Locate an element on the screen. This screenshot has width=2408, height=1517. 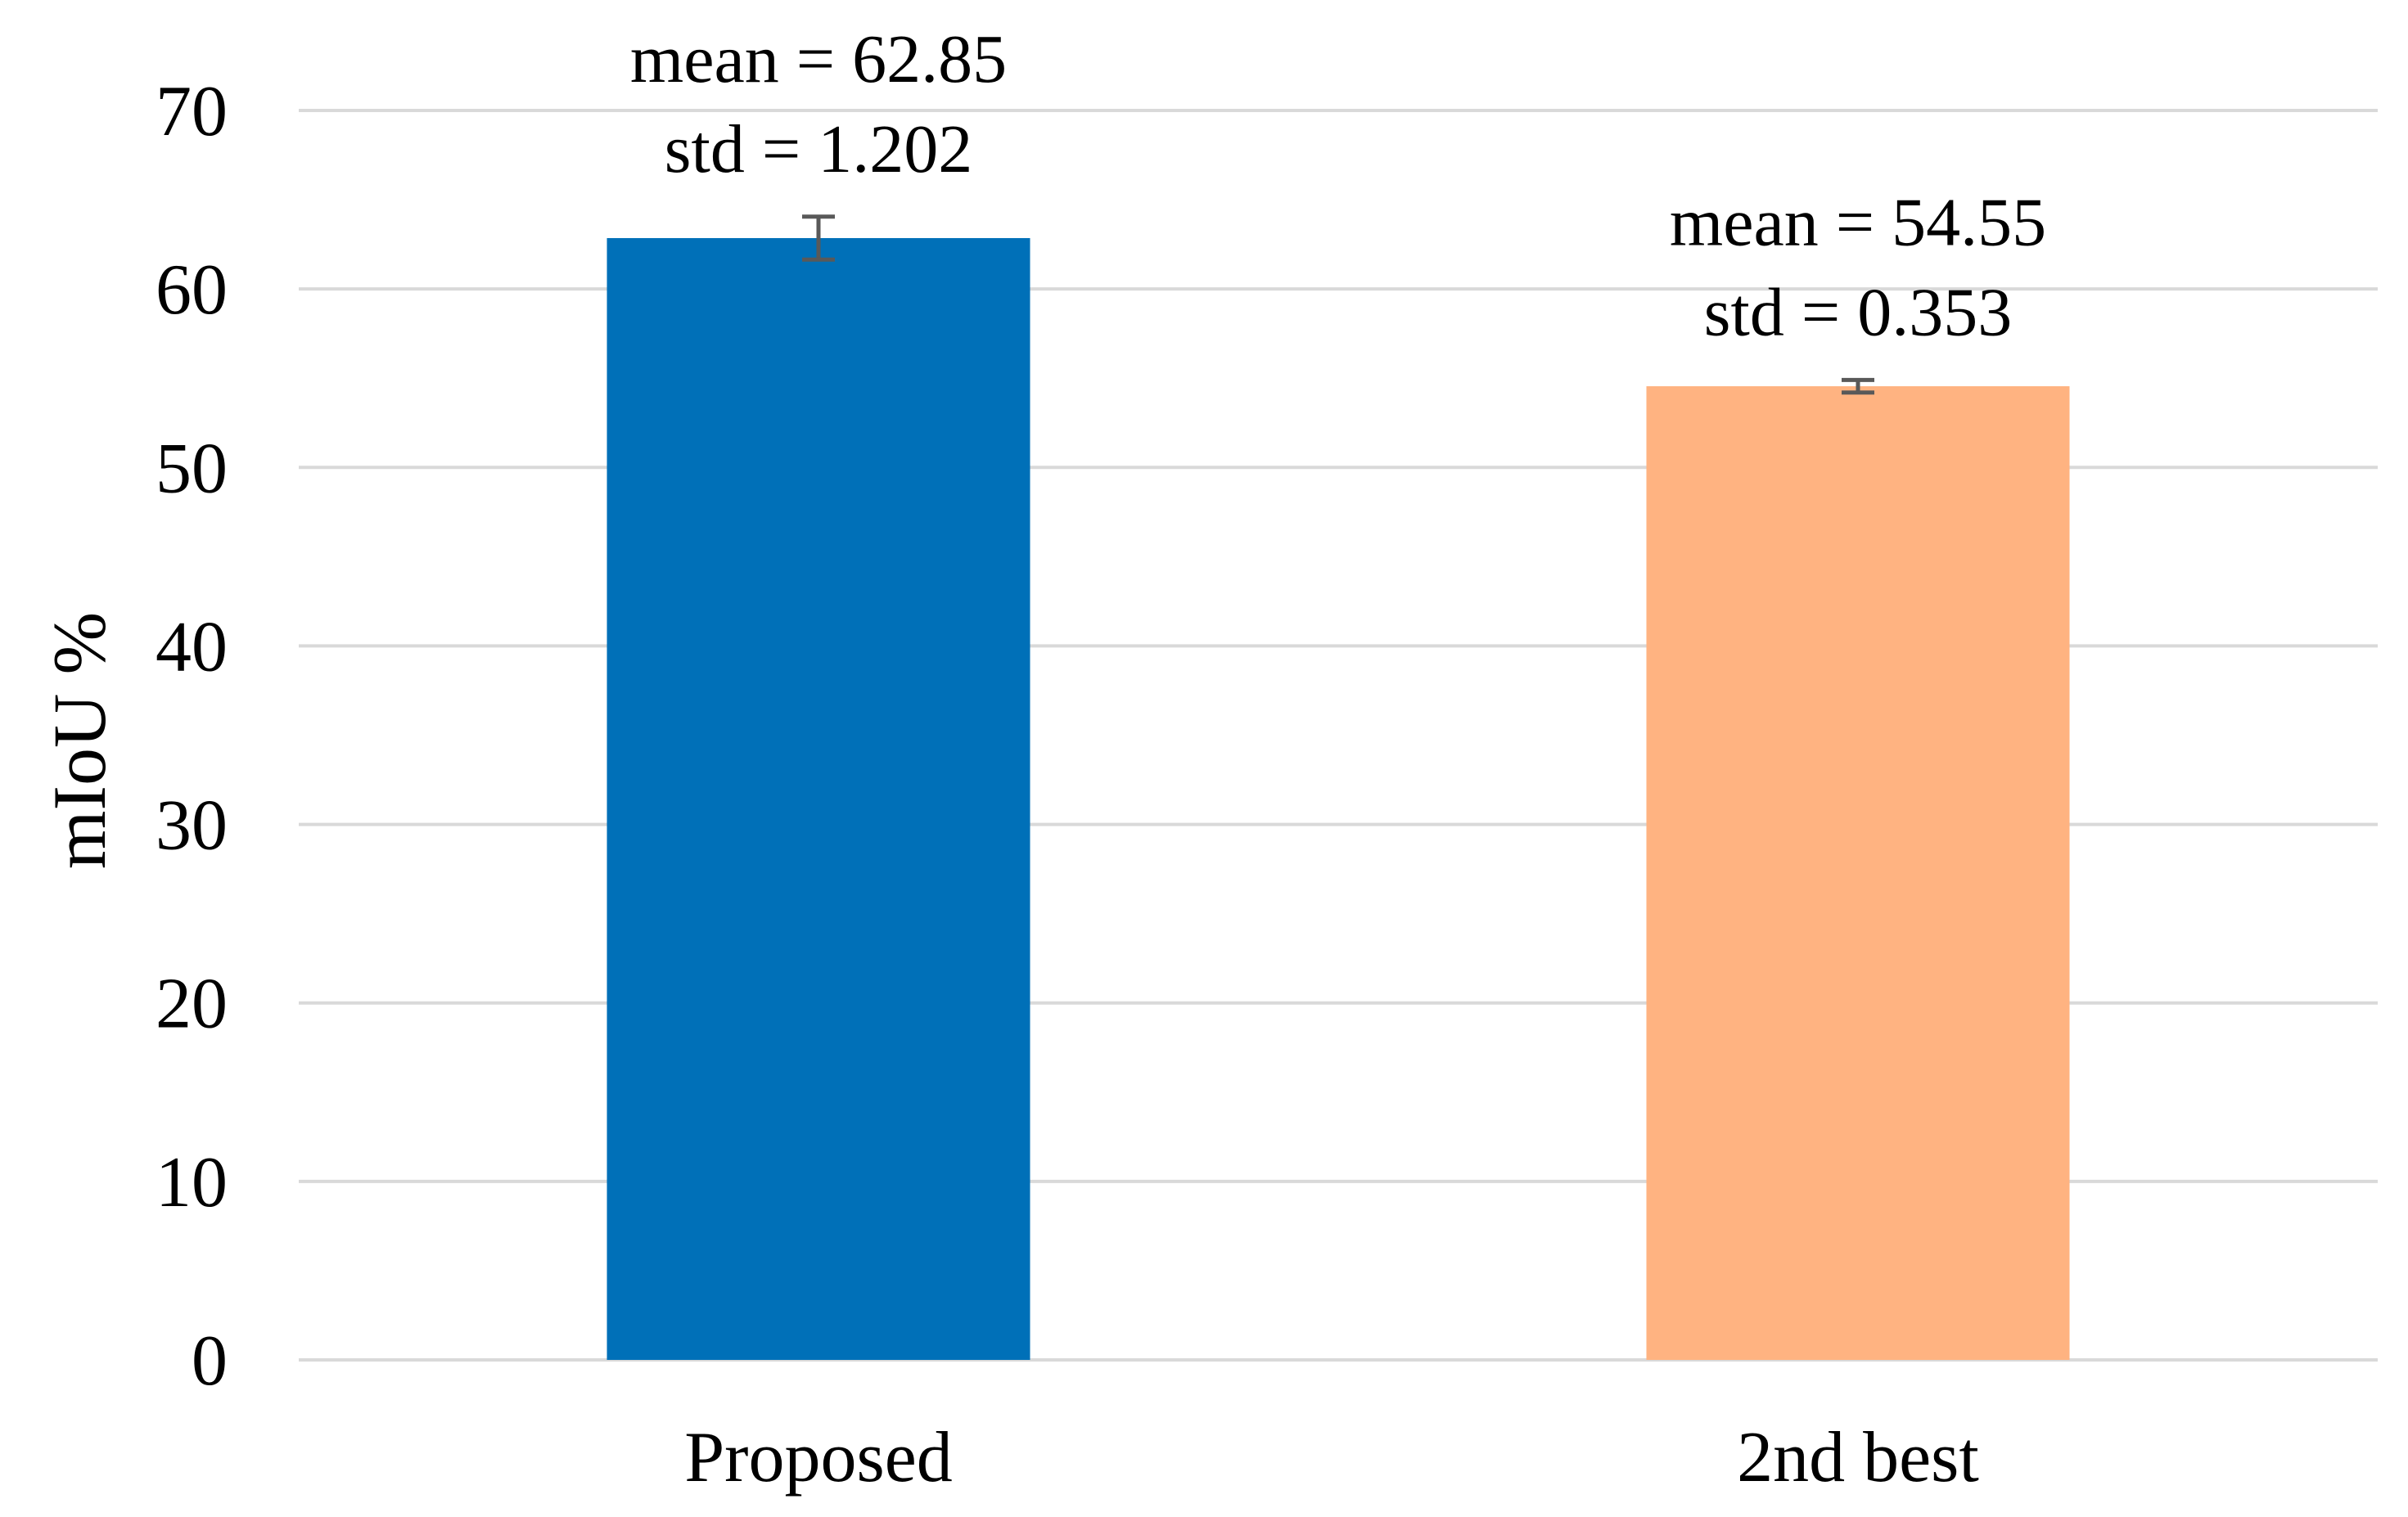
y-tick-label: 50 is located at coordinates (192, 468).